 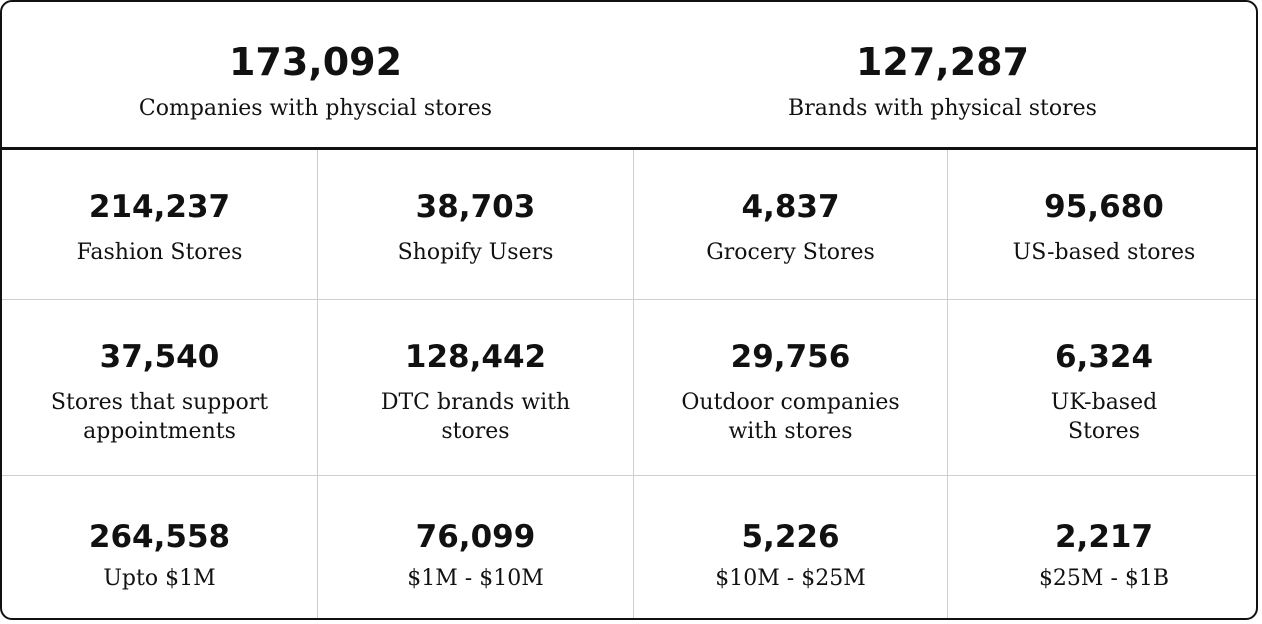 I want to click on stat-value: 37,540, so click(x=159, y=357).